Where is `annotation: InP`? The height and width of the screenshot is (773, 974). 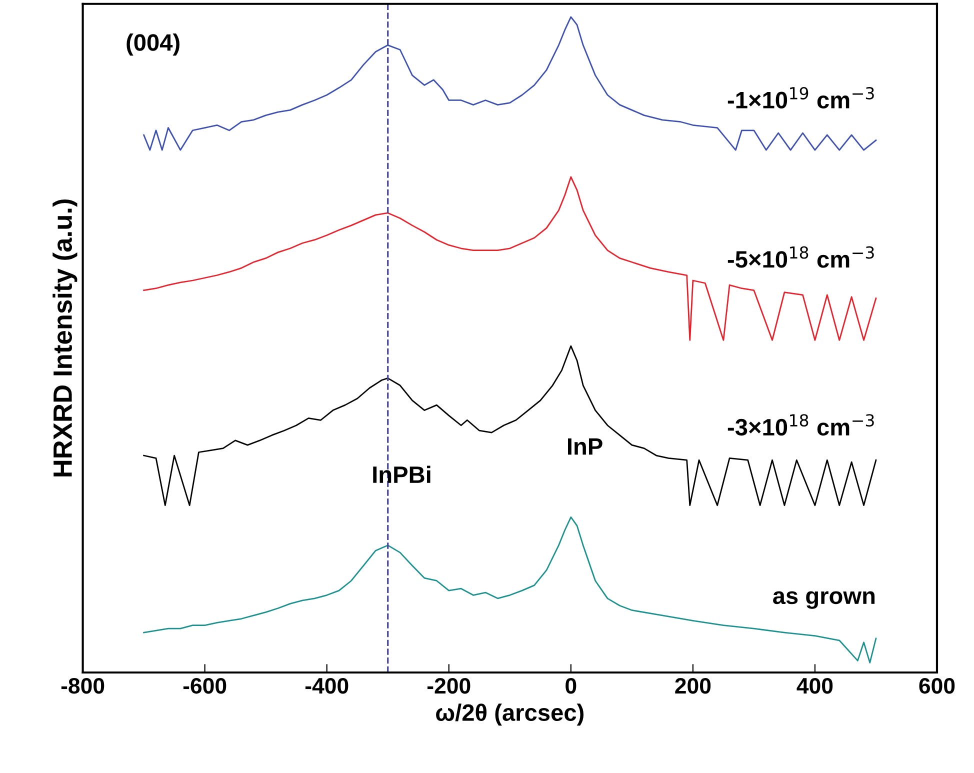 annotation: InP is located at coordinates (585, 446).